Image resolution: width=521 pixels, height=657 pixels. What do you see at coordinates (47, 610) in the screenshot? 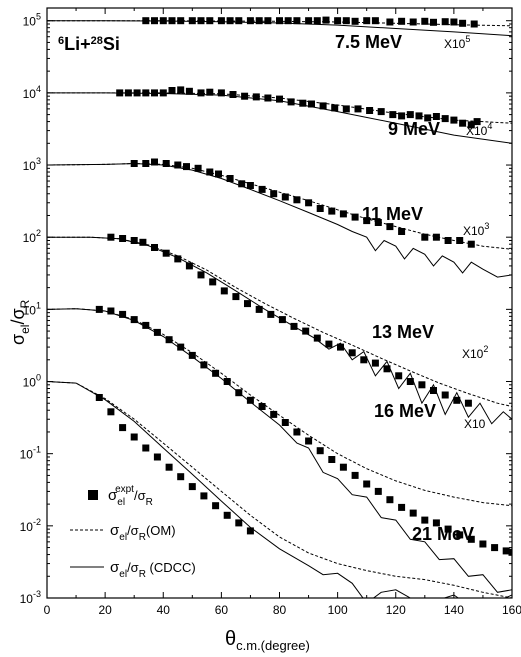
I see `x-tick-label: 0` at bounding box center [47, 610].